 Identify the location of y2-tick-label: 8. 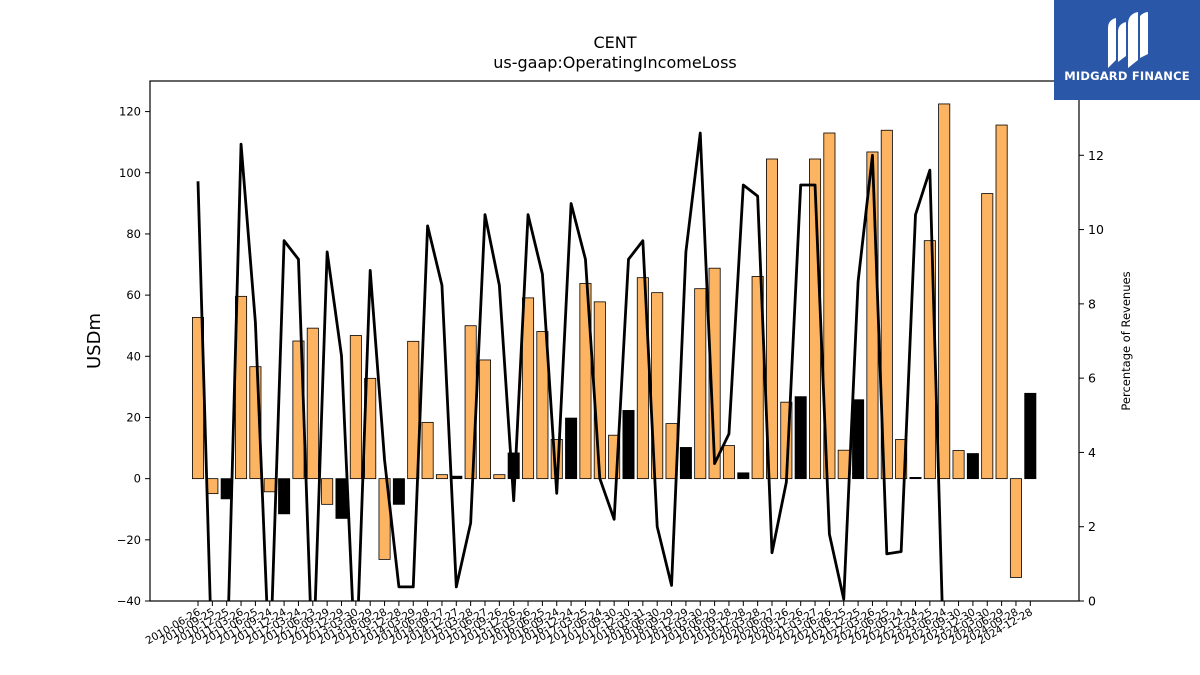
(1092, 303).